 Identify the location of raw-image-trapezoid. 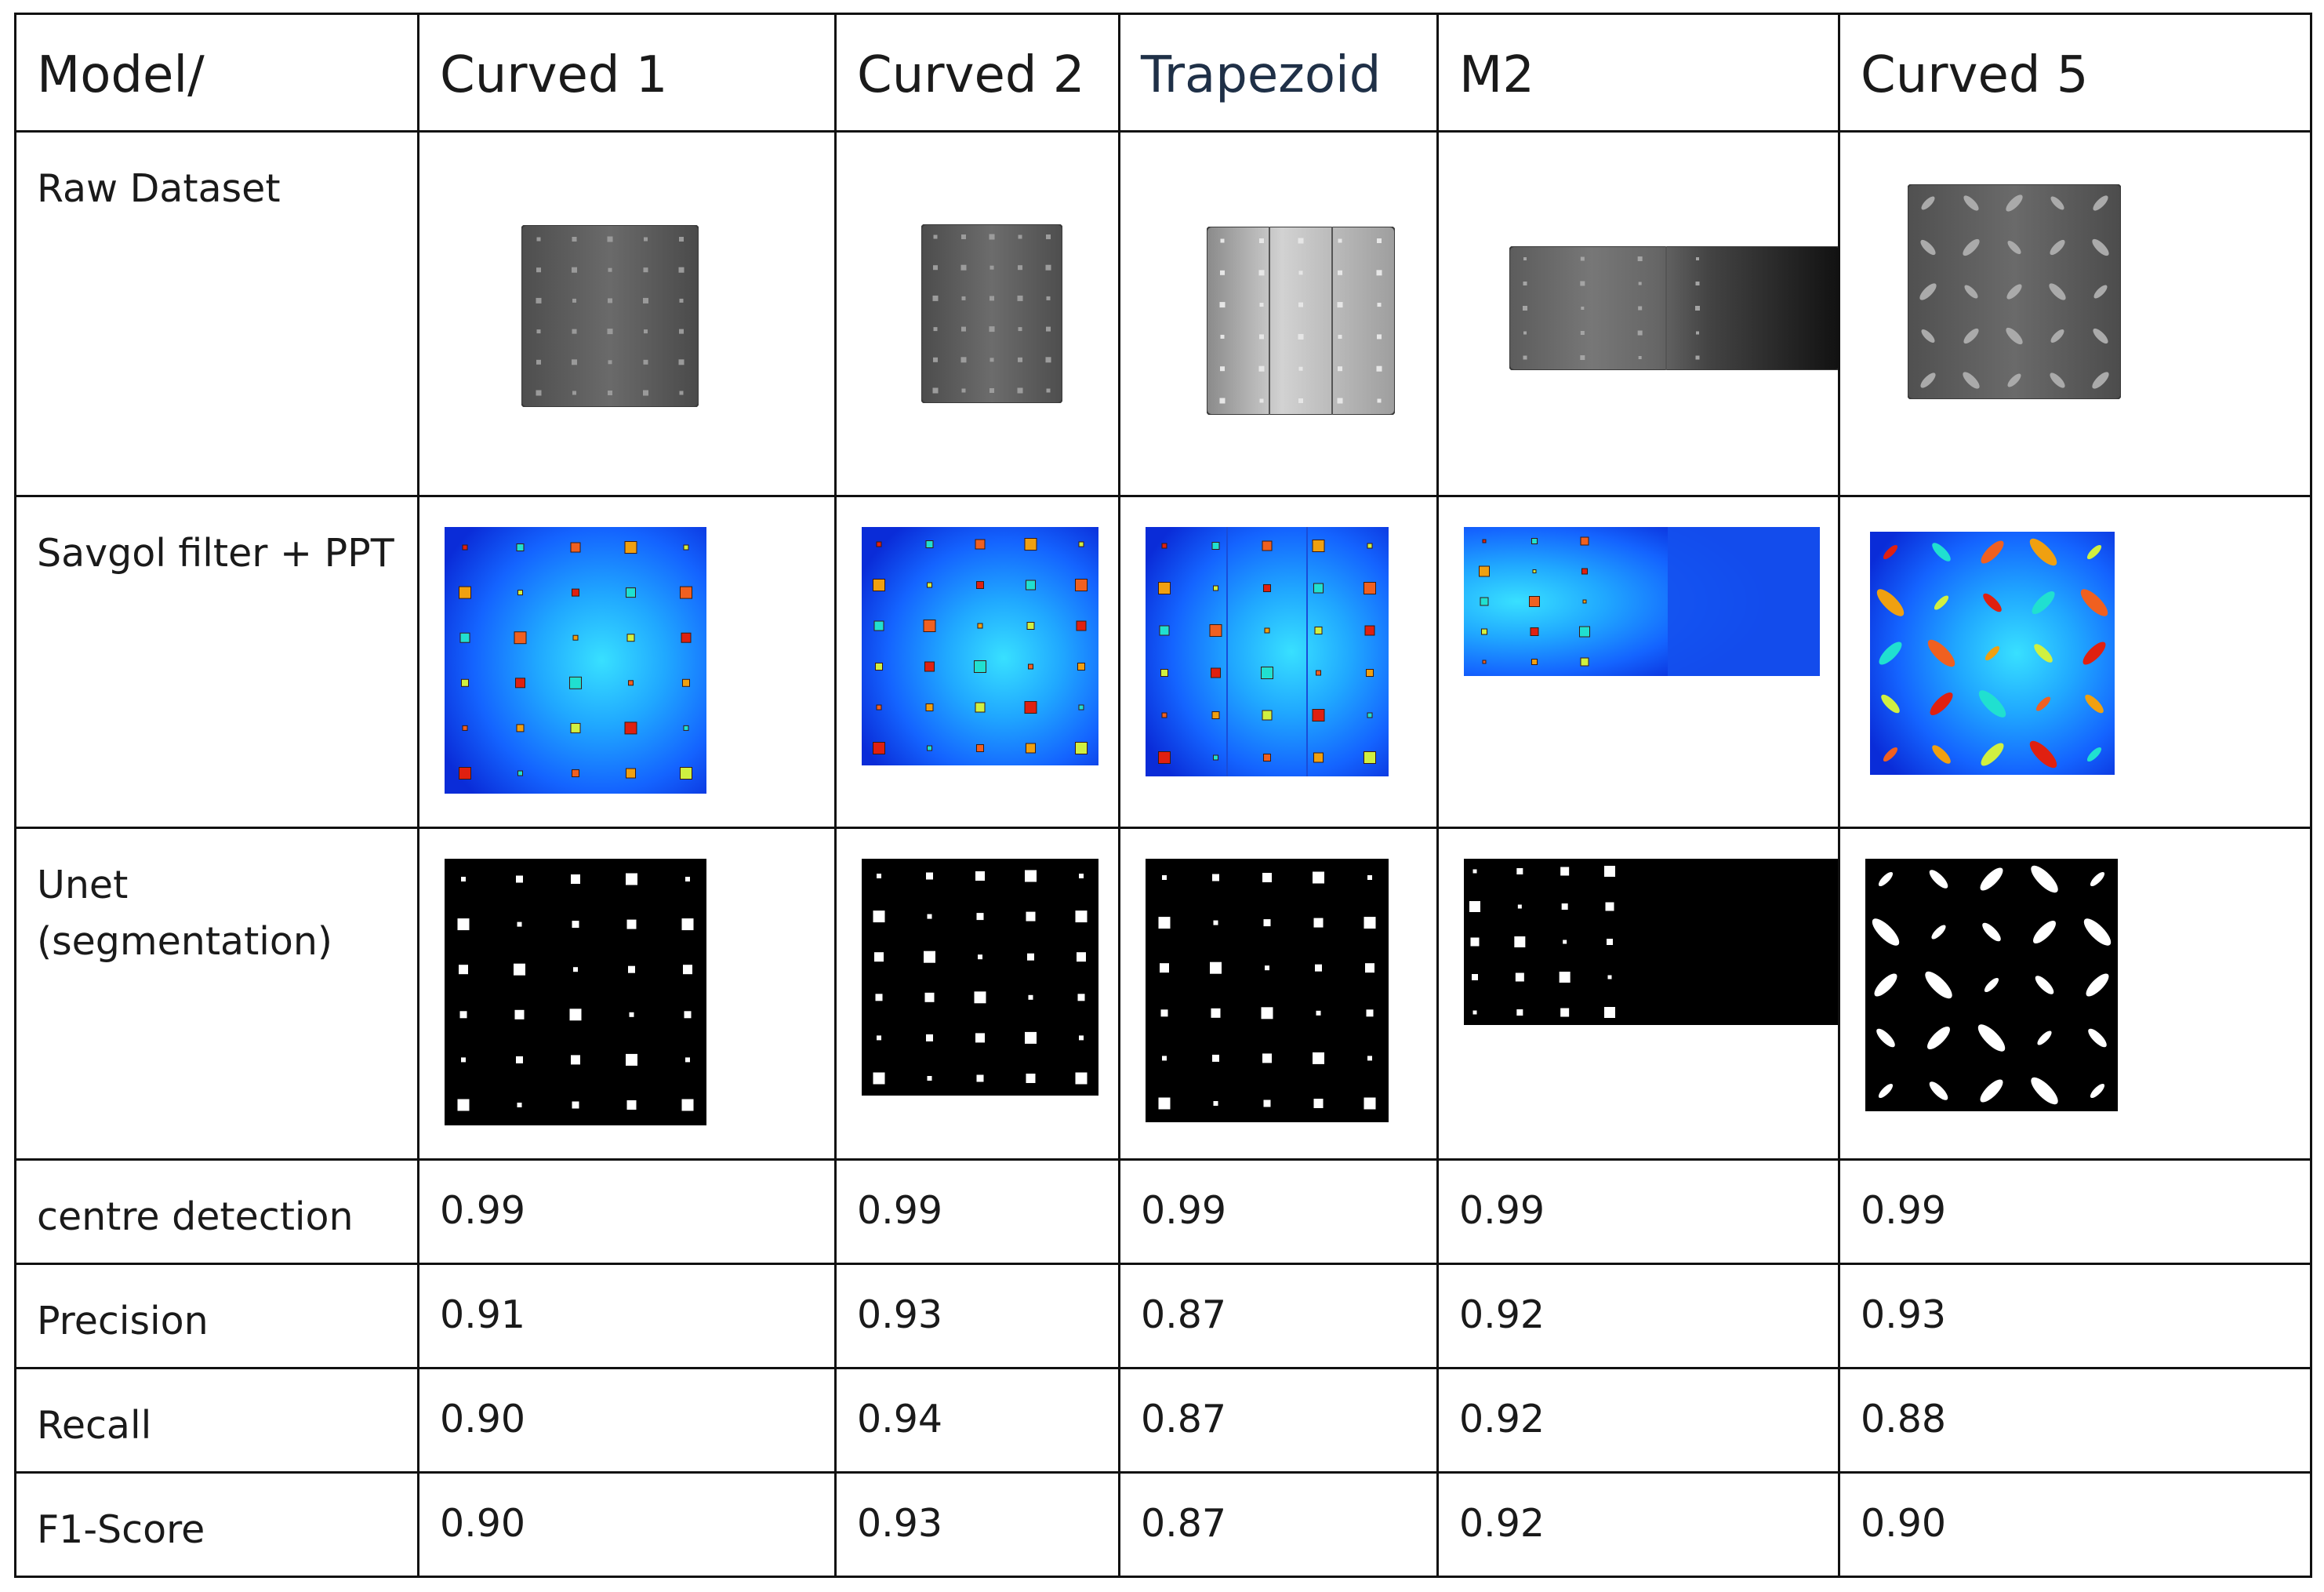
(1279, 314).